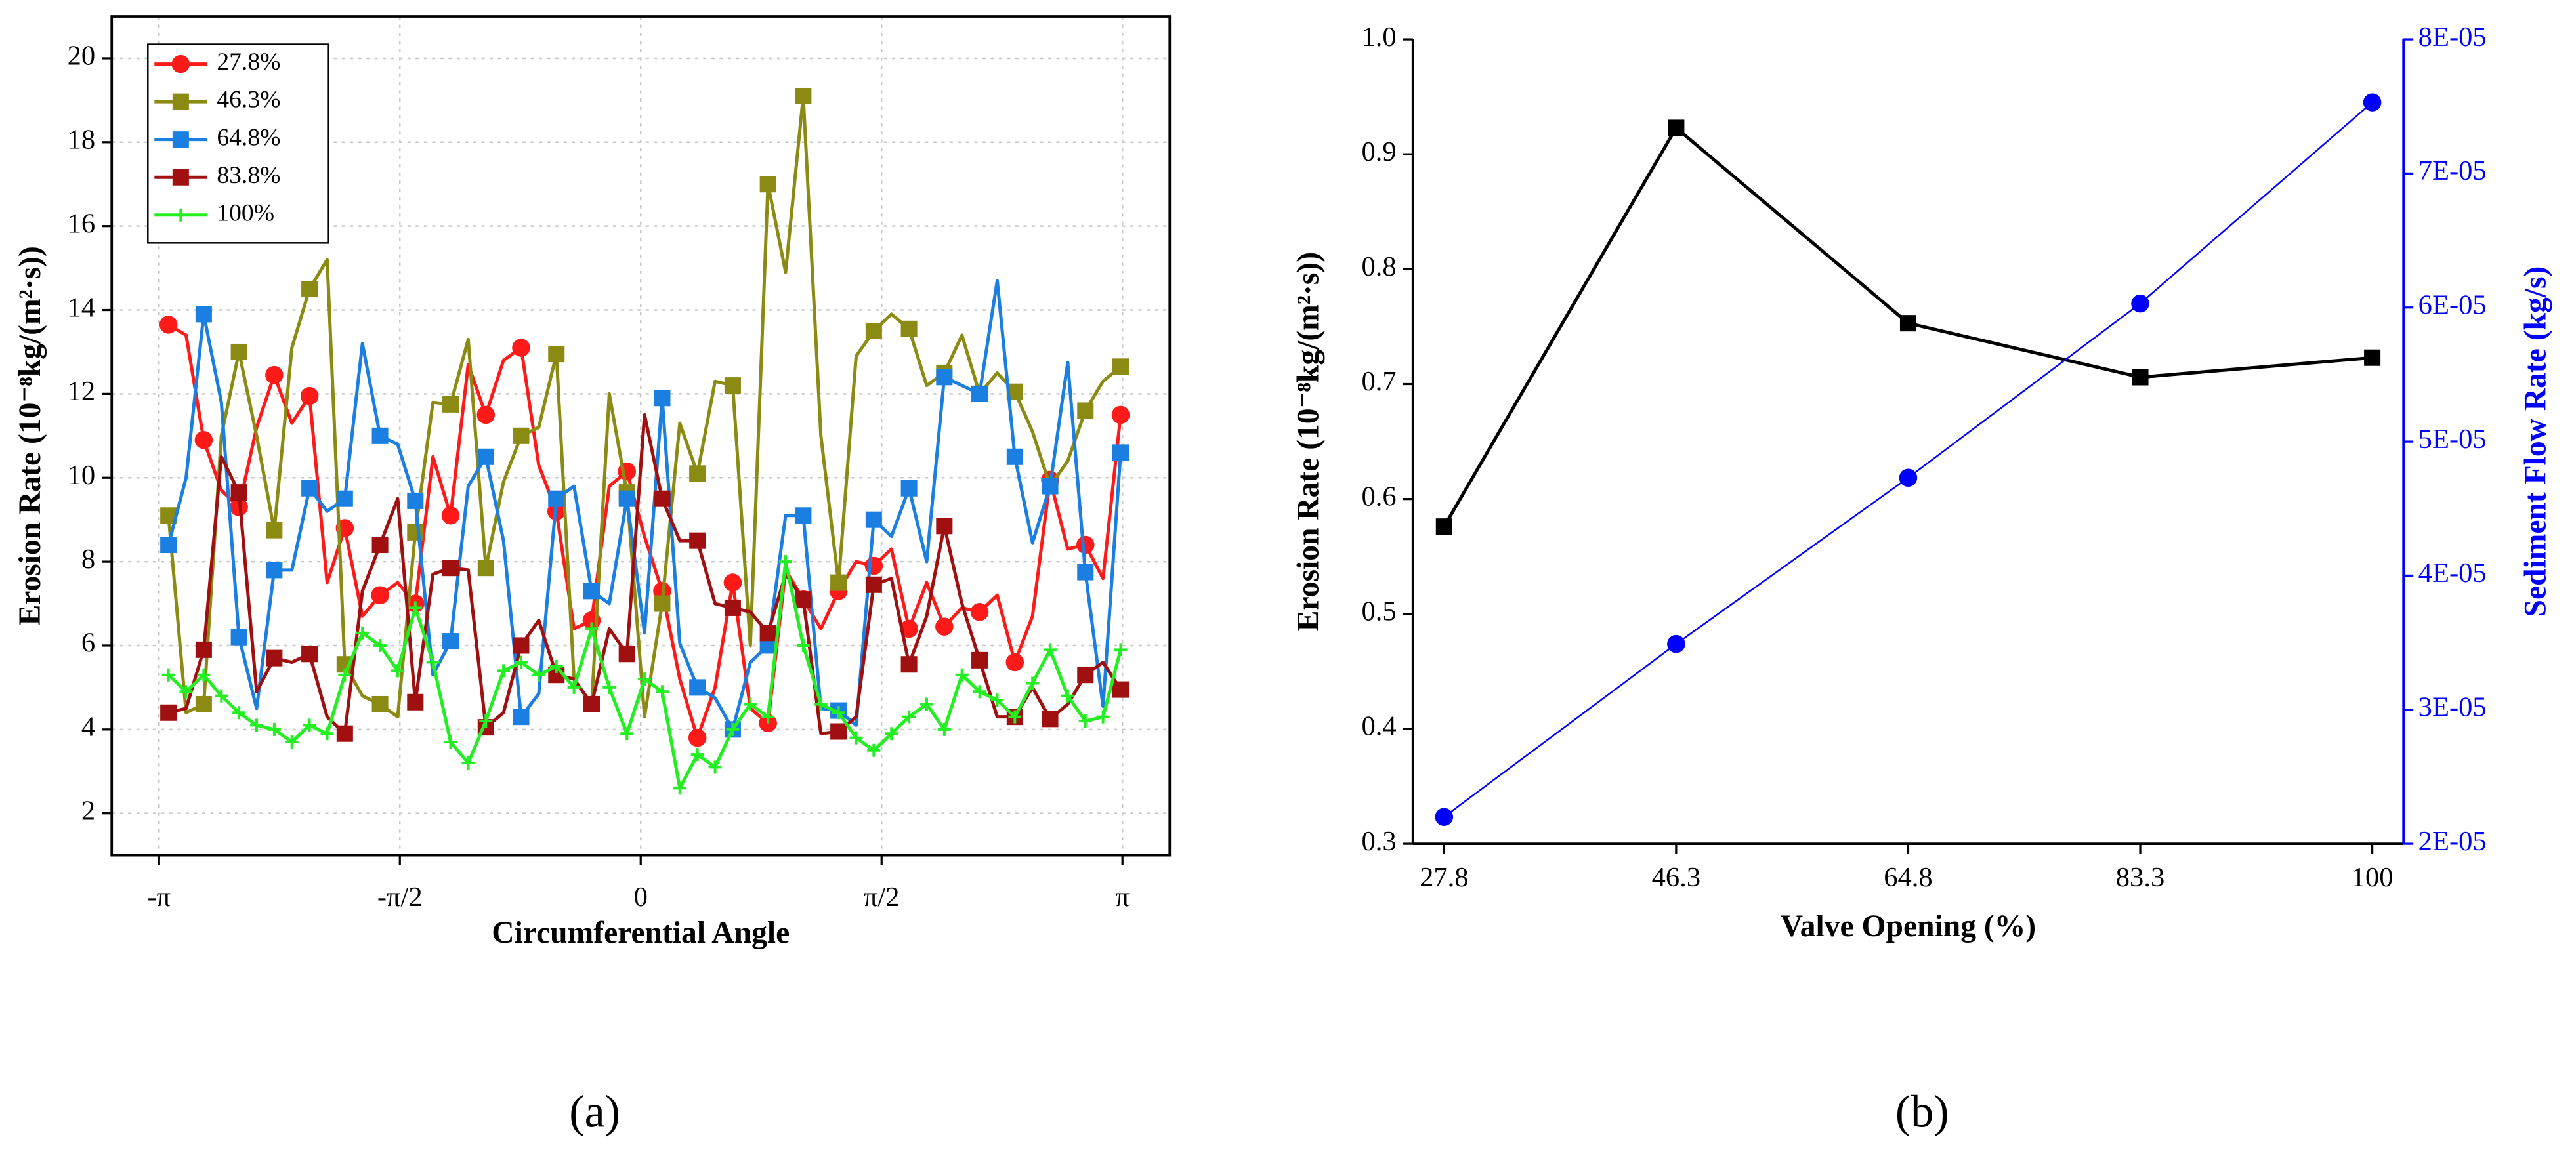  I want to click on y-tick-label: 10, so click(82, 476).